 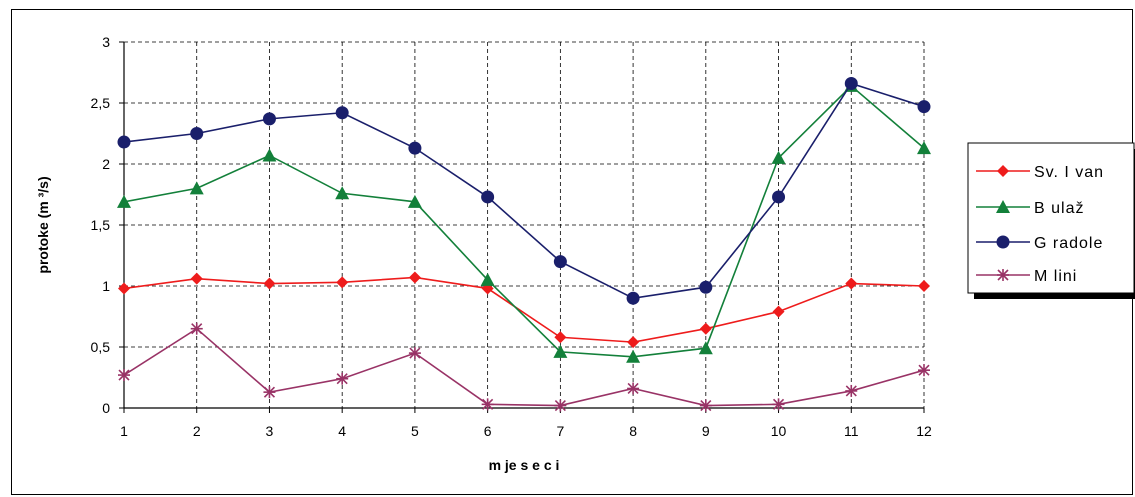 I want to click on x-tick-label: 12, so click(x=924, y=431).